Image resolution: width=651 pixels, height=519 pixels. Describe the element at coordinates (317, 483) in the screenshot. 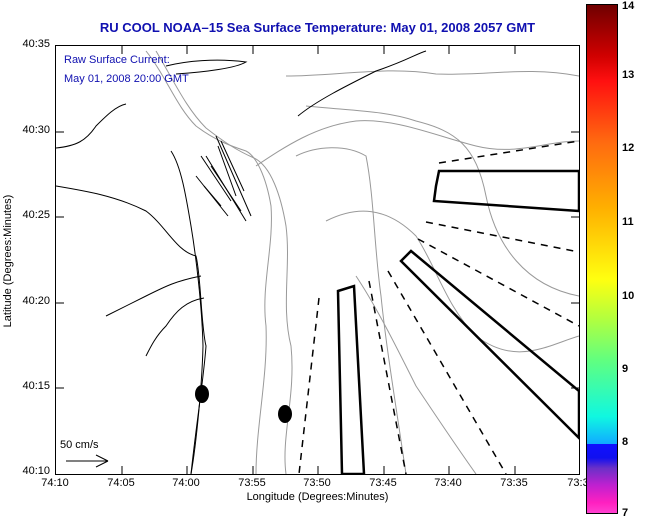

I see `x-tick-label: 73:50` at that location.